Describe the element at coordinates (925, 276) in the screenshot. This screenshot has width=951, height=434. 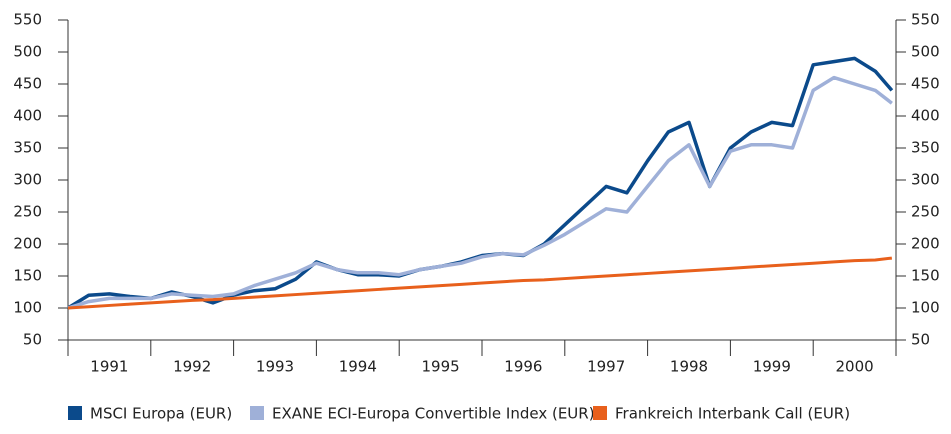
I see `y2-tick-label: 150` at that location.